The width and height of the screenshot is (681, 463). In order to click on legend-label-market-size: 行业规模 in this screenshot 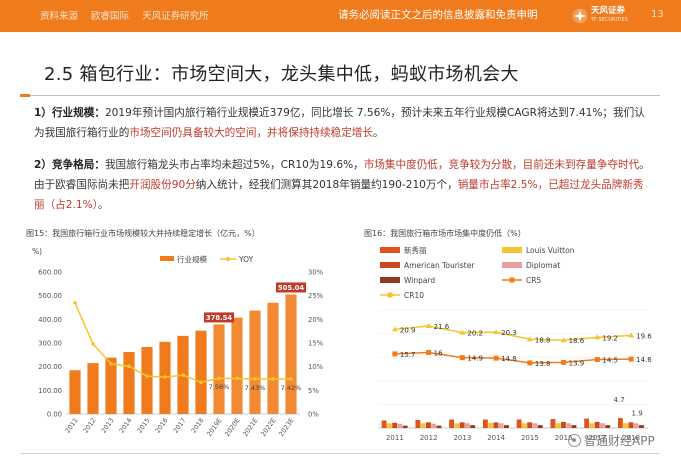, I will do `click(192, 259)`.